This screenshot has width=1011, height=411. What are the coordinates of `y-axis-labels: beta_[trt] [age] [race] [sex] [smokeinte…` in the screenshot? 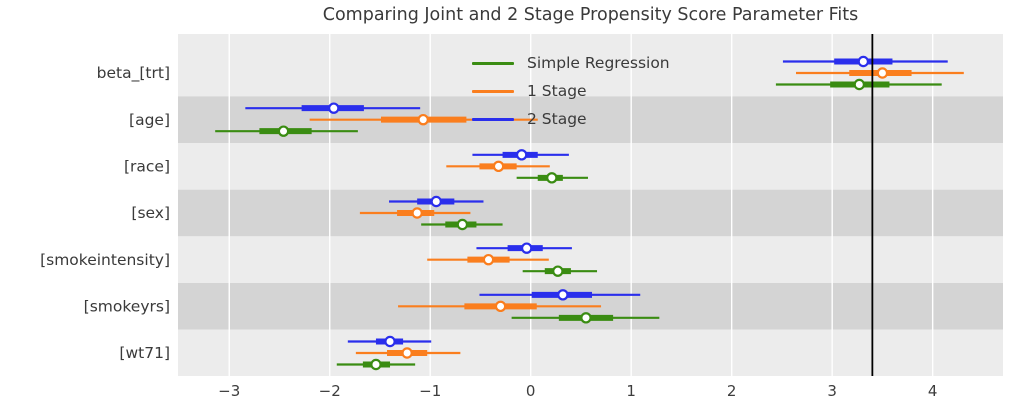 It's located at (105, 213).